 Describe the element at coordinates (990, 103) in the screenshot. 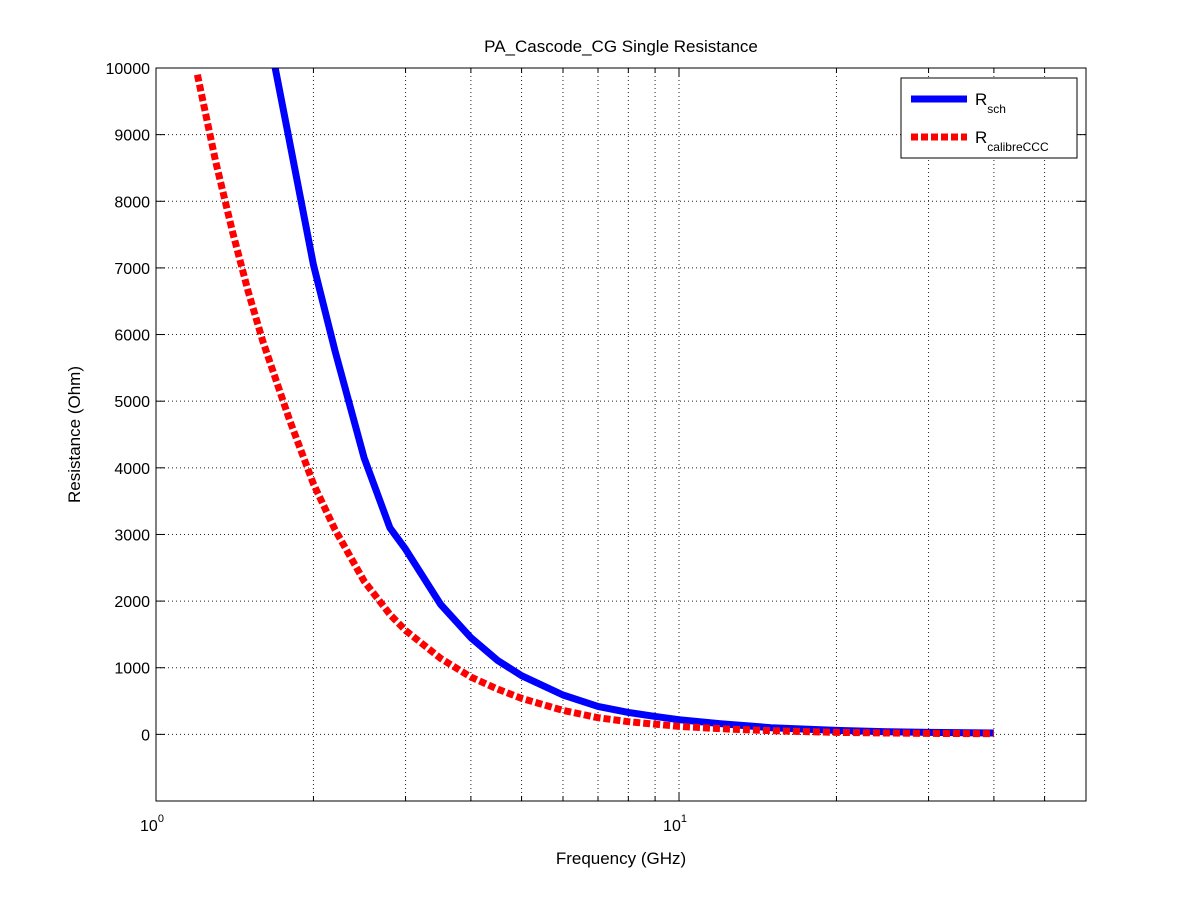

I see `legend-label-sch: Rsch` at that location.